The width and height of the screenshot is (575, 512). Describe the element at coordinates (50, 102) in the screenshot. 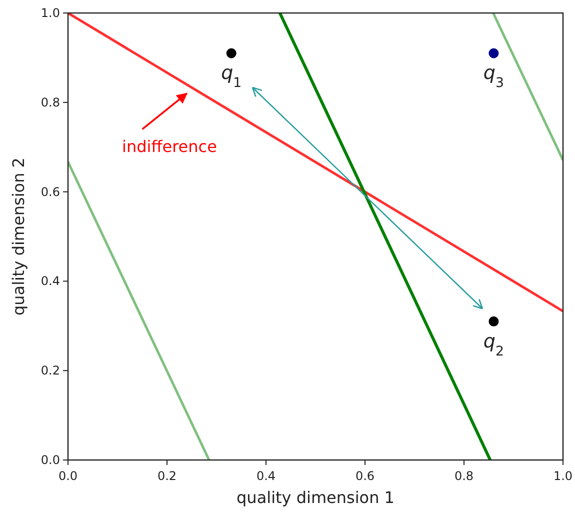

I see `y-tick-label: 0.8` at that location.